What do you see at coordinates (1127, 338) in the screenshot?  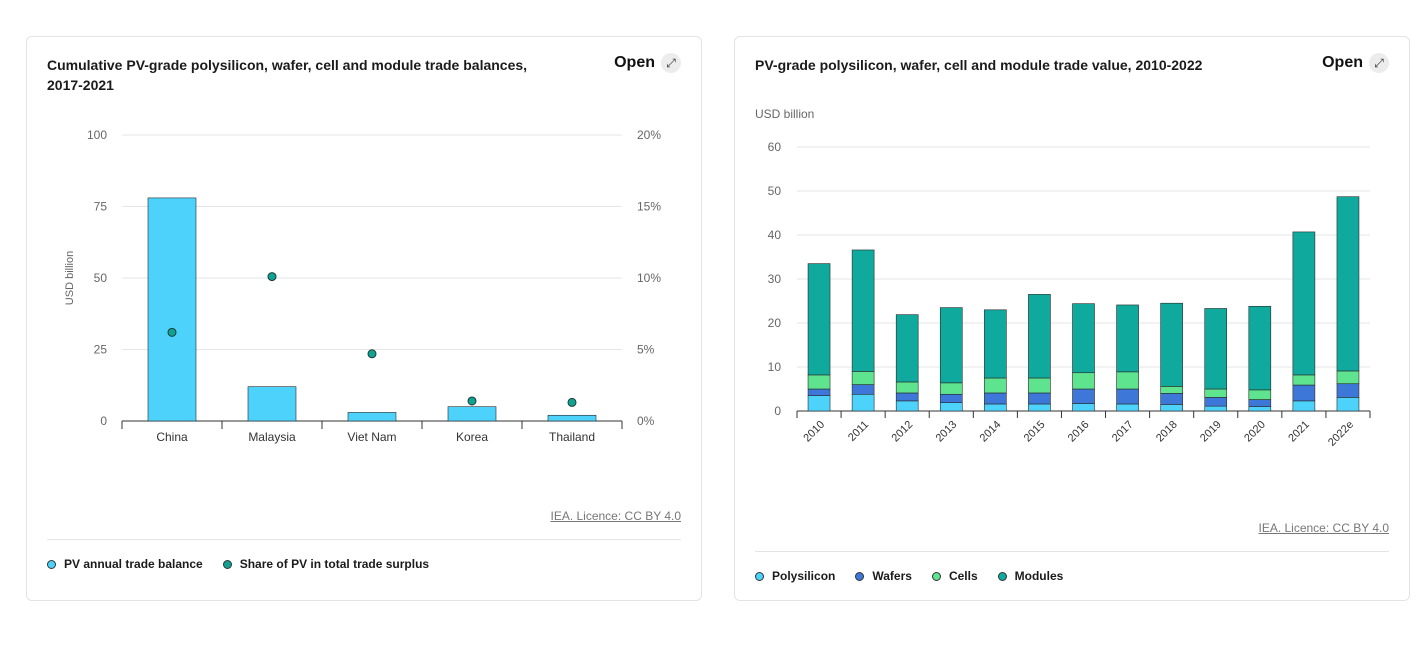 I see `bar-segment-modules-2017` at bounding box center [1127, 338].